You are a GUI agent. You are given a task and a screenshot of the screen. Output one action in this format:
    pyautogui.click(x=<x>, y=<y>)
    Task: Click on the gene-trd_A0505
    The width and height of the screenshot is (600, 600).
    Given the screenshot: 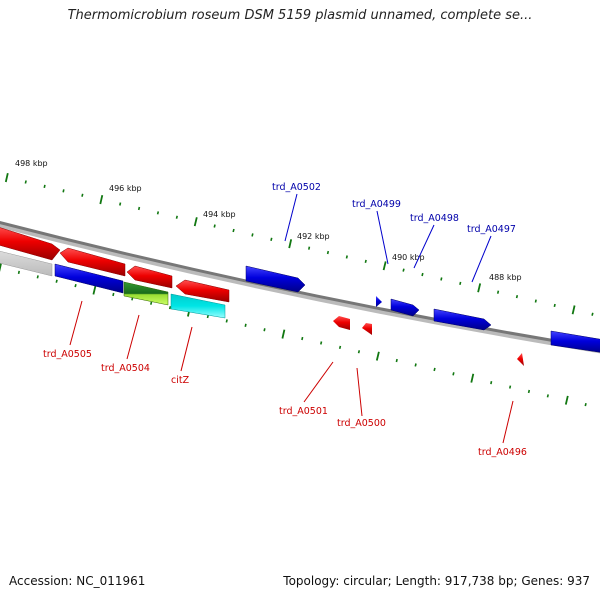 What is the action you would take?
    pyautogui.click(x=89, y=278)
    